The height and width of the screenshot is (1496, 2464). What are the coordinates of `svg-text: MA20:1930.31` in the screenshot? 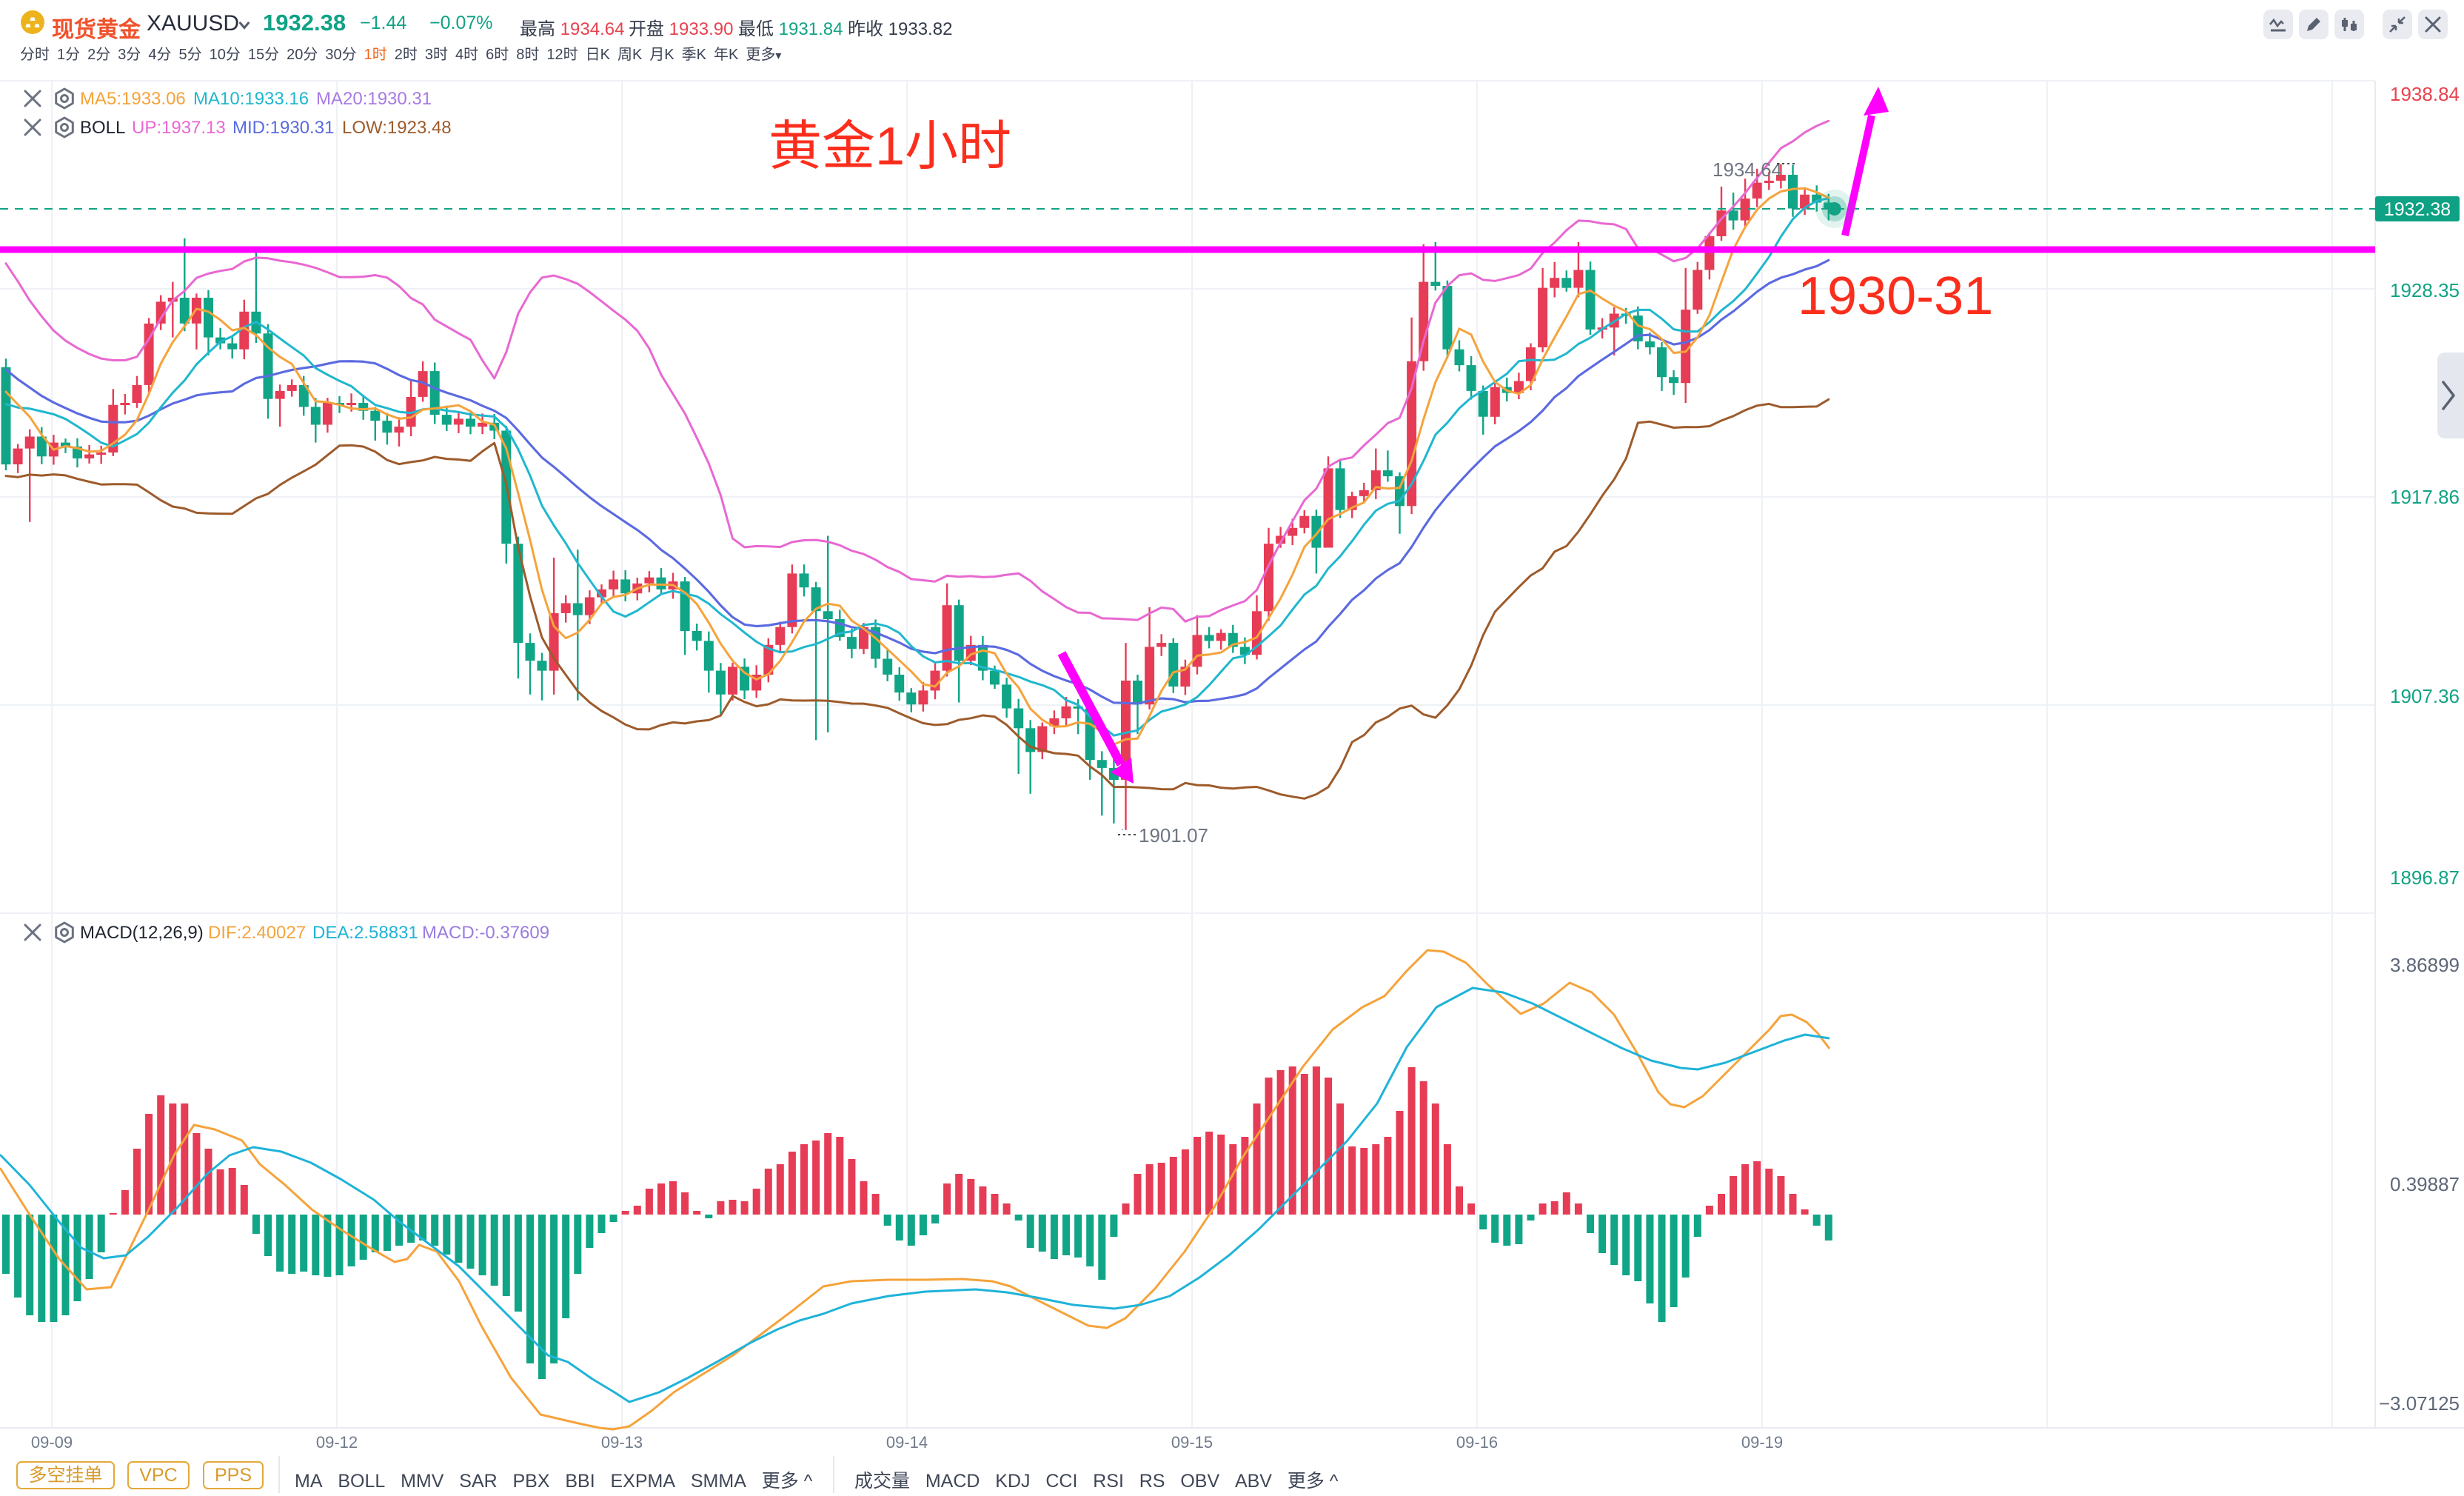 It's located at (374, 99).